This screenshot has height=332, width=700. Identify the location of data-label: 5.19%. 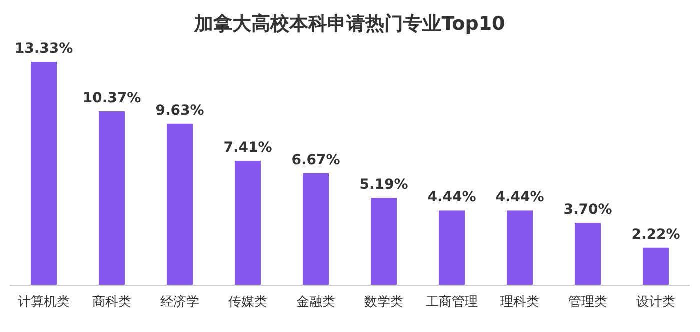
(384, 185).